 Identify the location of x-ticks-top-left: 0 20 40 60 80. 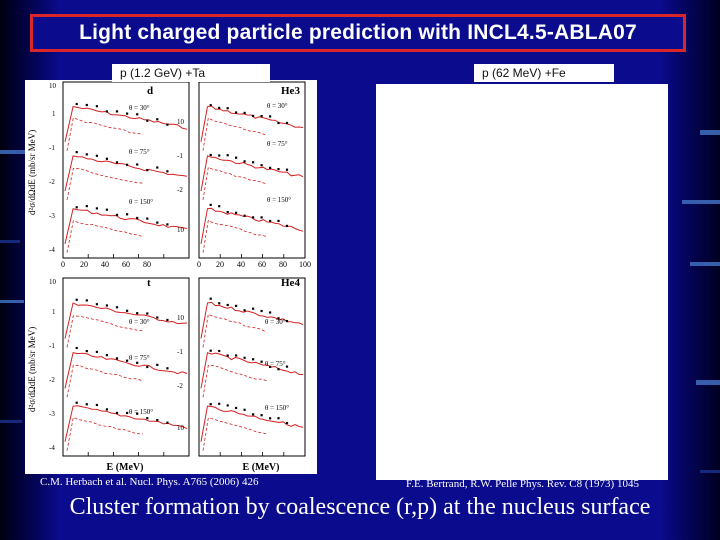
(106, 264).